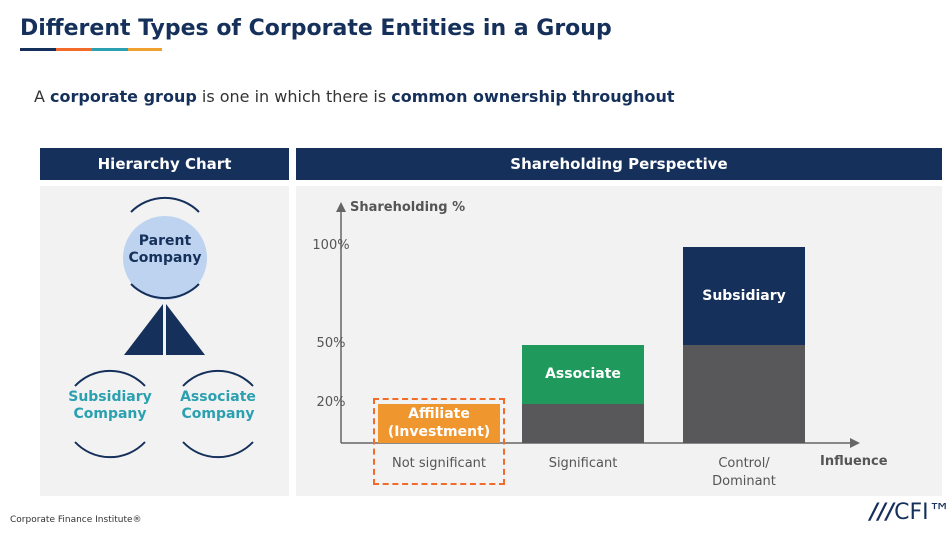  What do you see at coordinates (331, 245) in the screenshot?
I see `y-tick-label: 100%` at bounding box center [331, 245].